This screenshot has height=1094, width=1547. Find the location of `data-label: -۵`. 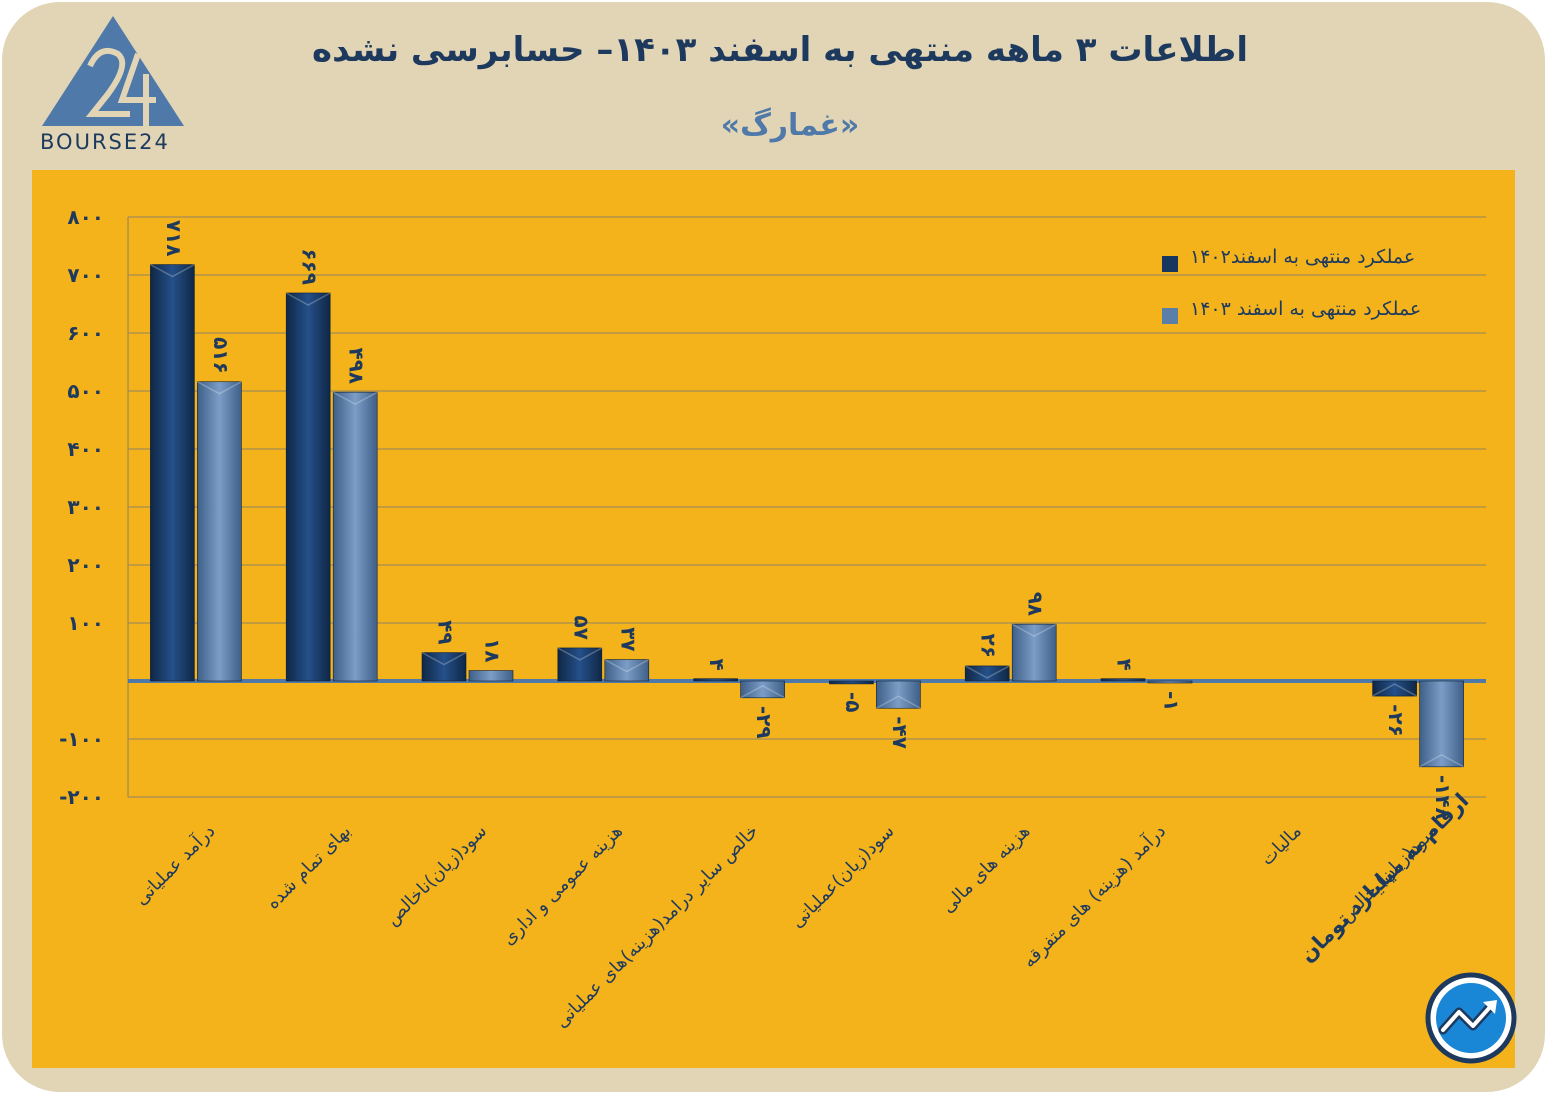

data-label: -۵ is located at coordinates (853, 702).